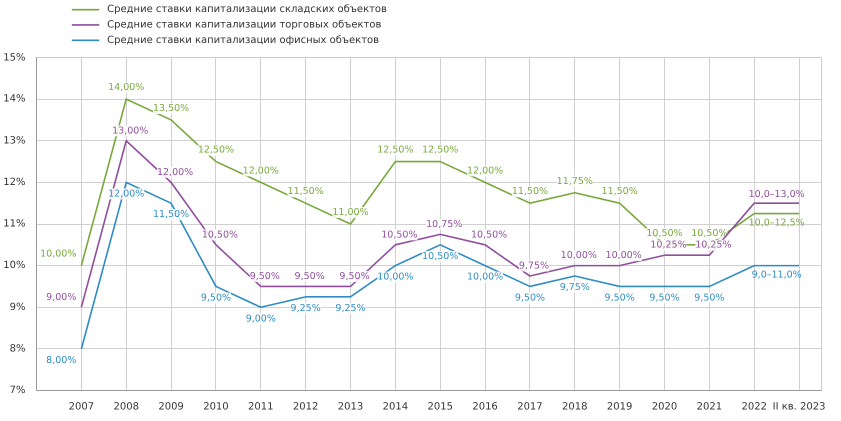 The image size is (841, 421). I want to click on data-label: 13,00%, so click(130, 130).